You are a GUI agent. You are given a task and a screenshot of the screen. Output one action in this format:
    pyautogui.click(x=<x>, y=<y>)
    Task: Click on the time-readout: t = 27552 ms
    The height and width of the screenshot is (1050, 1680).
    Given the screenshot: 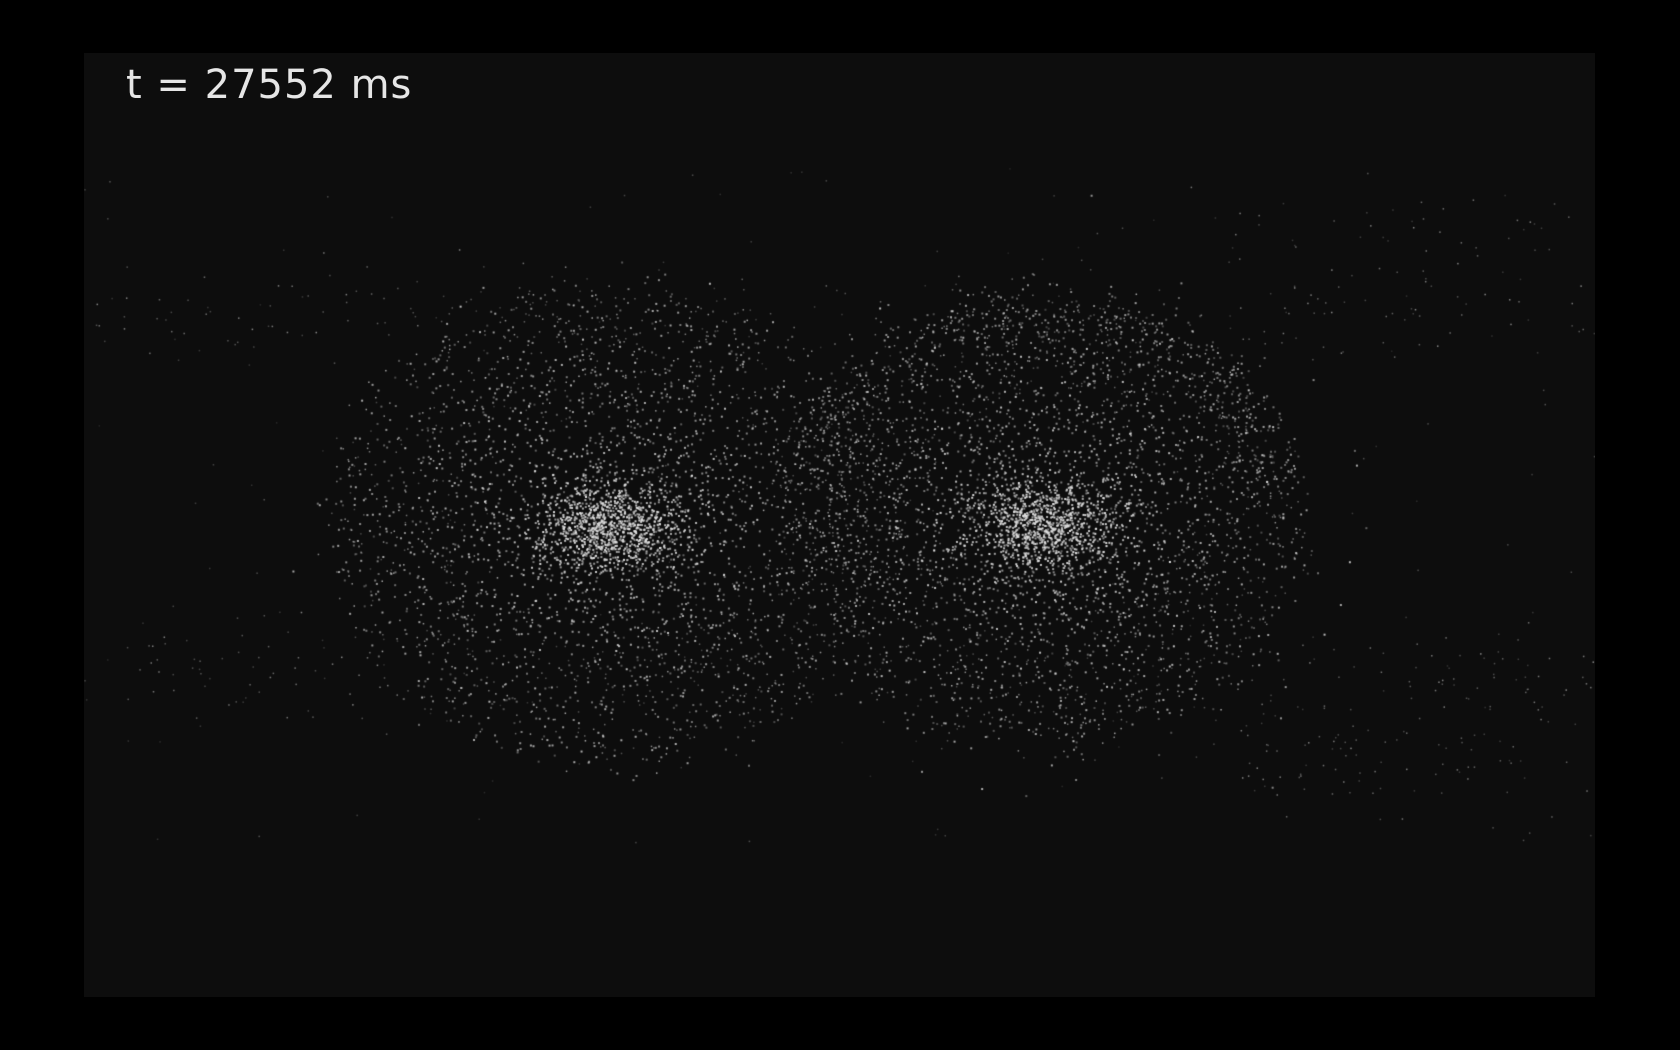 What is the action you would take?
    pyautogui.click(x=269, y=85)
    